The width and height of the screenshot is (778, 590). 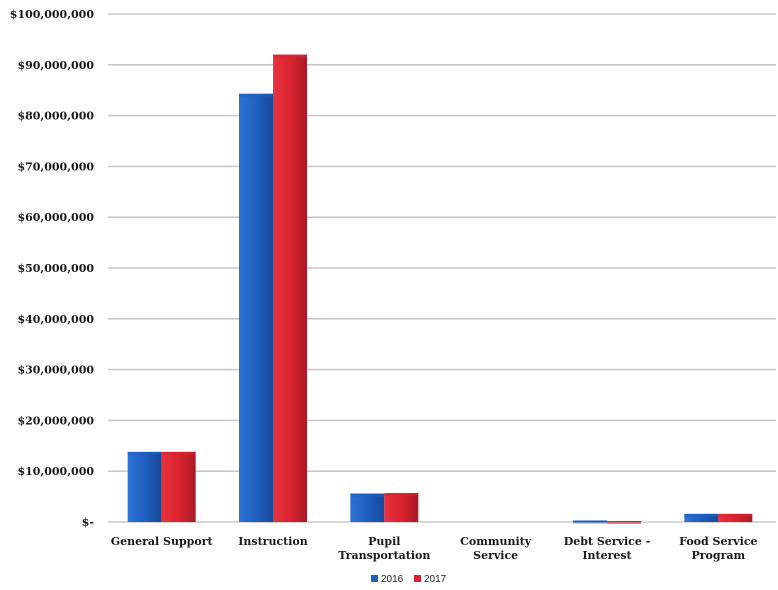 What do you see at coordinates (435, 579) in the screenshot?
I see `legend-label: 2017` at bounding box center [435, 579].